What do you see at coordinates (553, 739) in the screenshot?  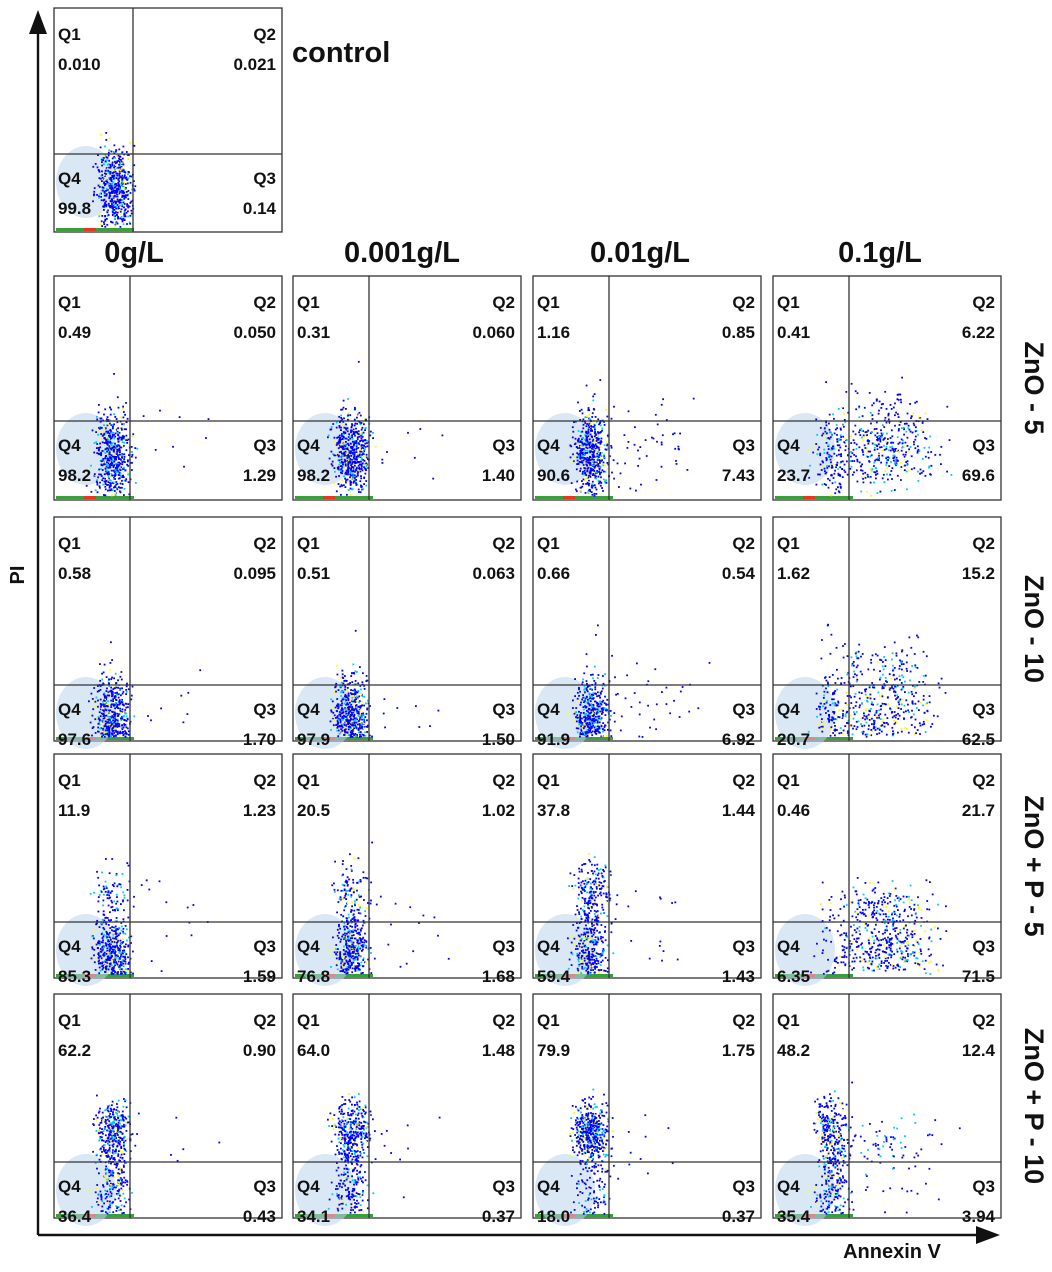 I see `q4-value: 91.9` at bounding box center [553, 739].